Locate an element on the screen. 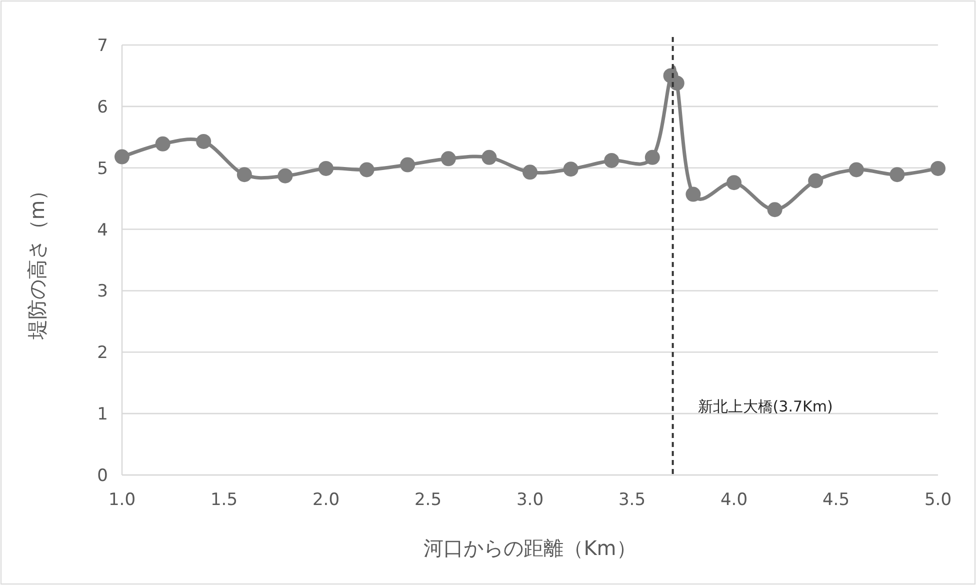 The height and width of the screenshot is (585, 976). x-tick-label: 3.0 is located at coordinates (530, 500).